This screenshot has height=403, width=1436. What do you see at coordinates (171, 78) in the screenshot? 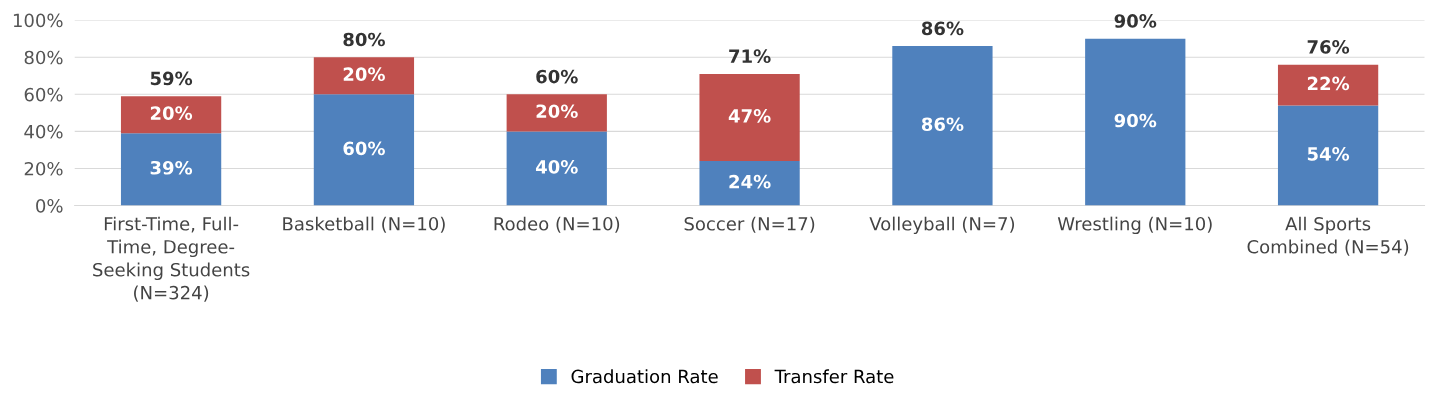
I see `total-label: 59%` at bounding box center [171, 78].